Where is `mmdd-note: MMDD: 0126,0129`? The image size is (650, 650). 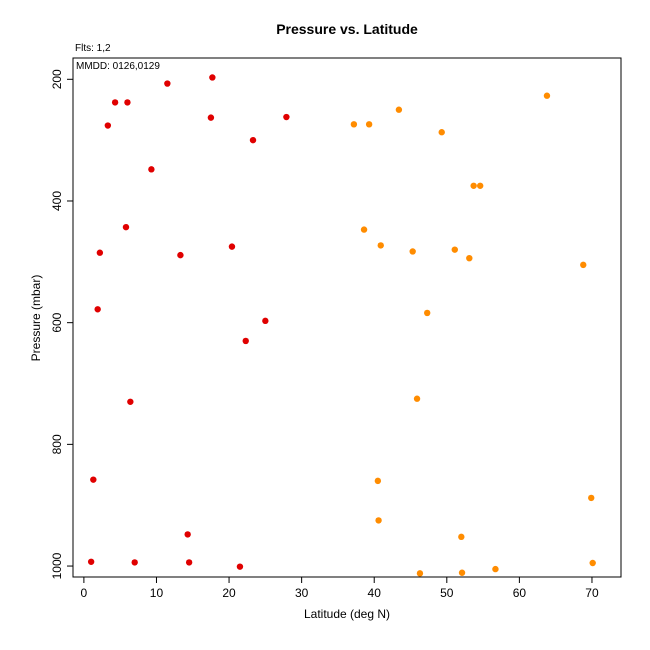 mmdd-note: MMDD: 0126,0129 is located at coordinates (118, 66).